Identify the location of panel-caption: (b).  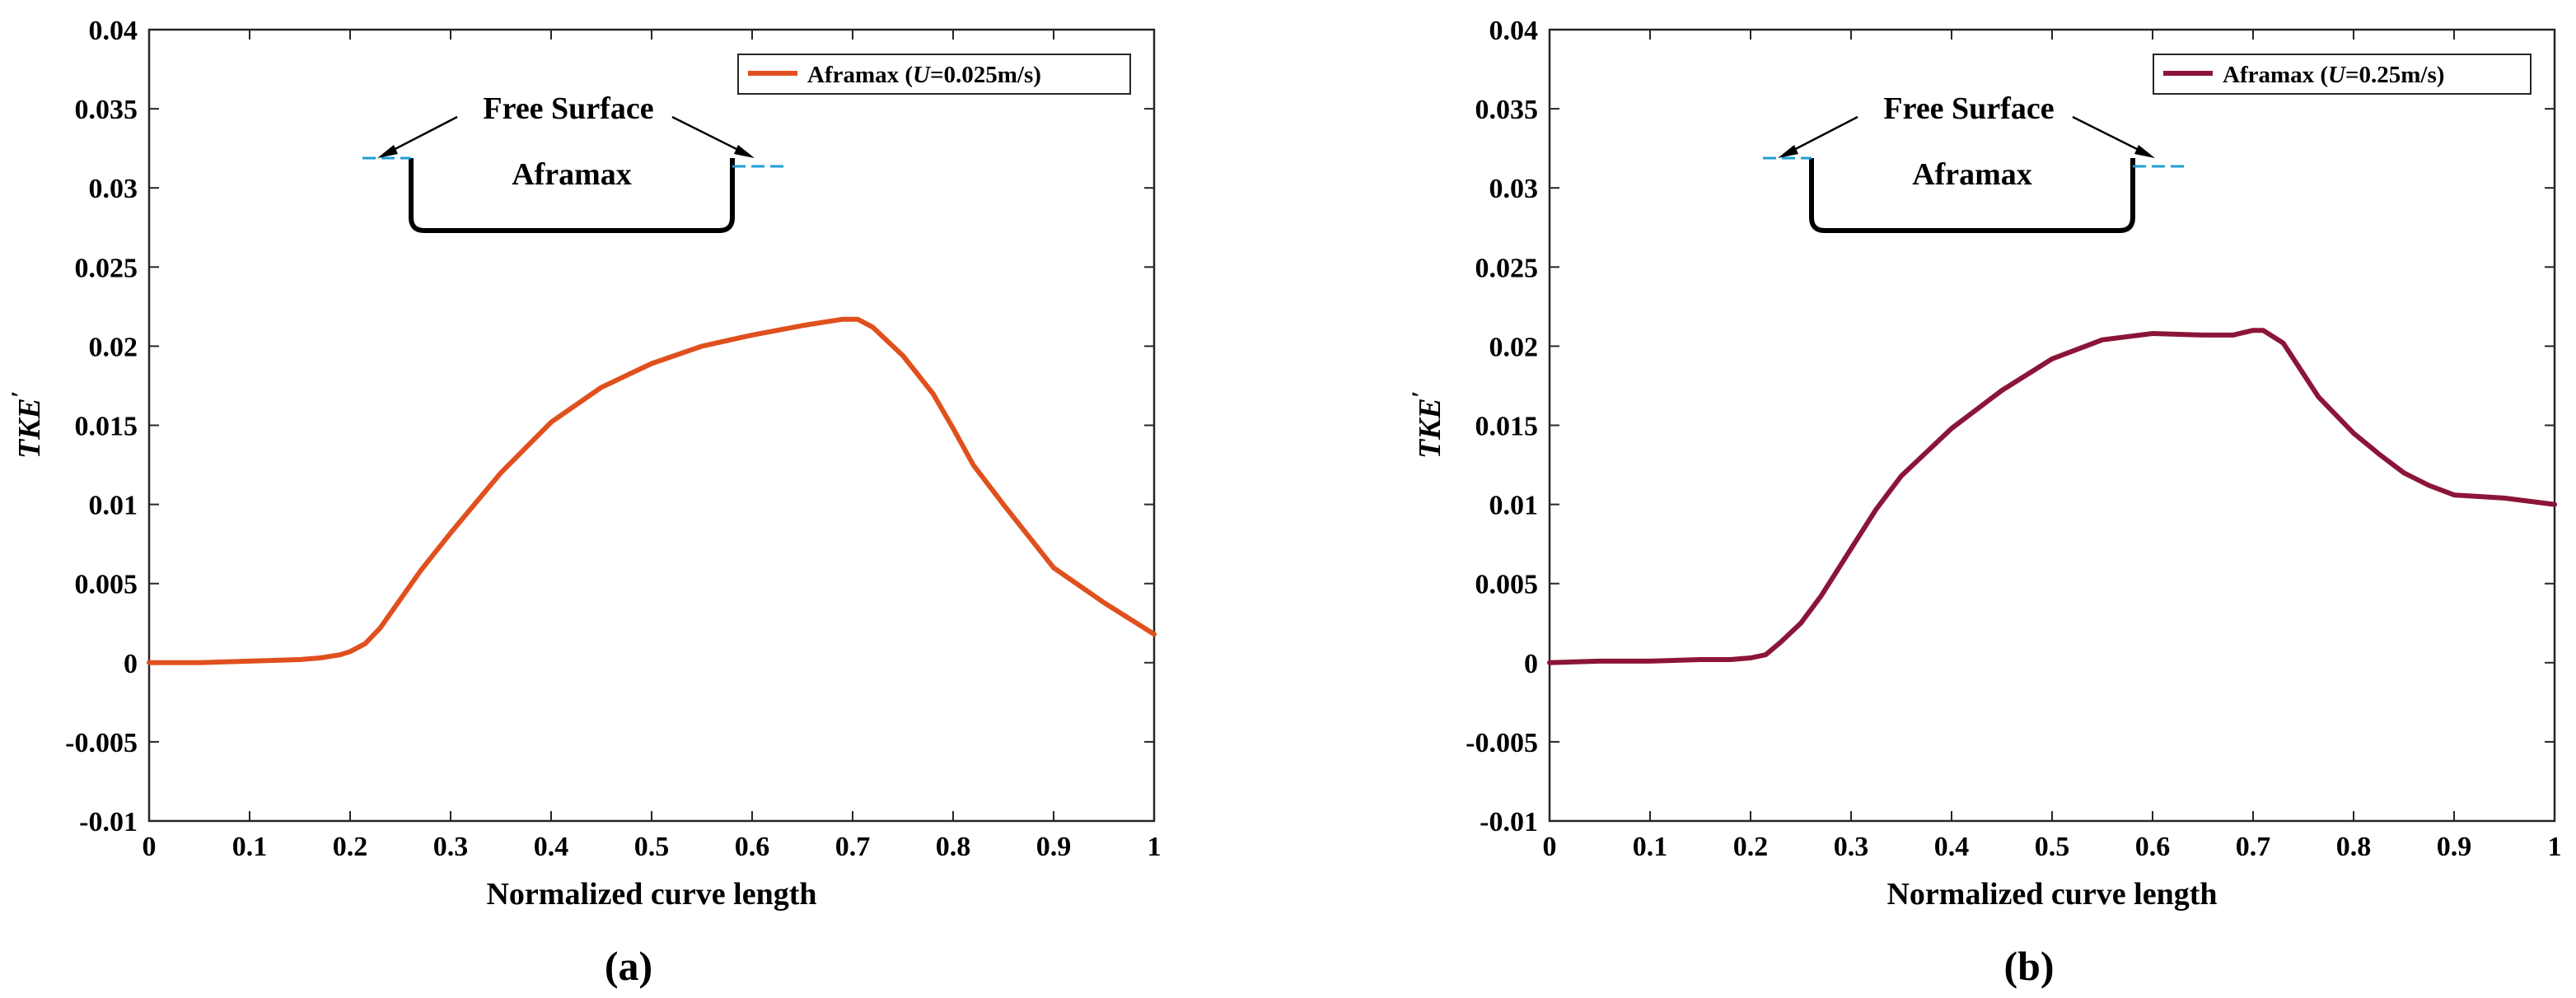
(2028, 966).